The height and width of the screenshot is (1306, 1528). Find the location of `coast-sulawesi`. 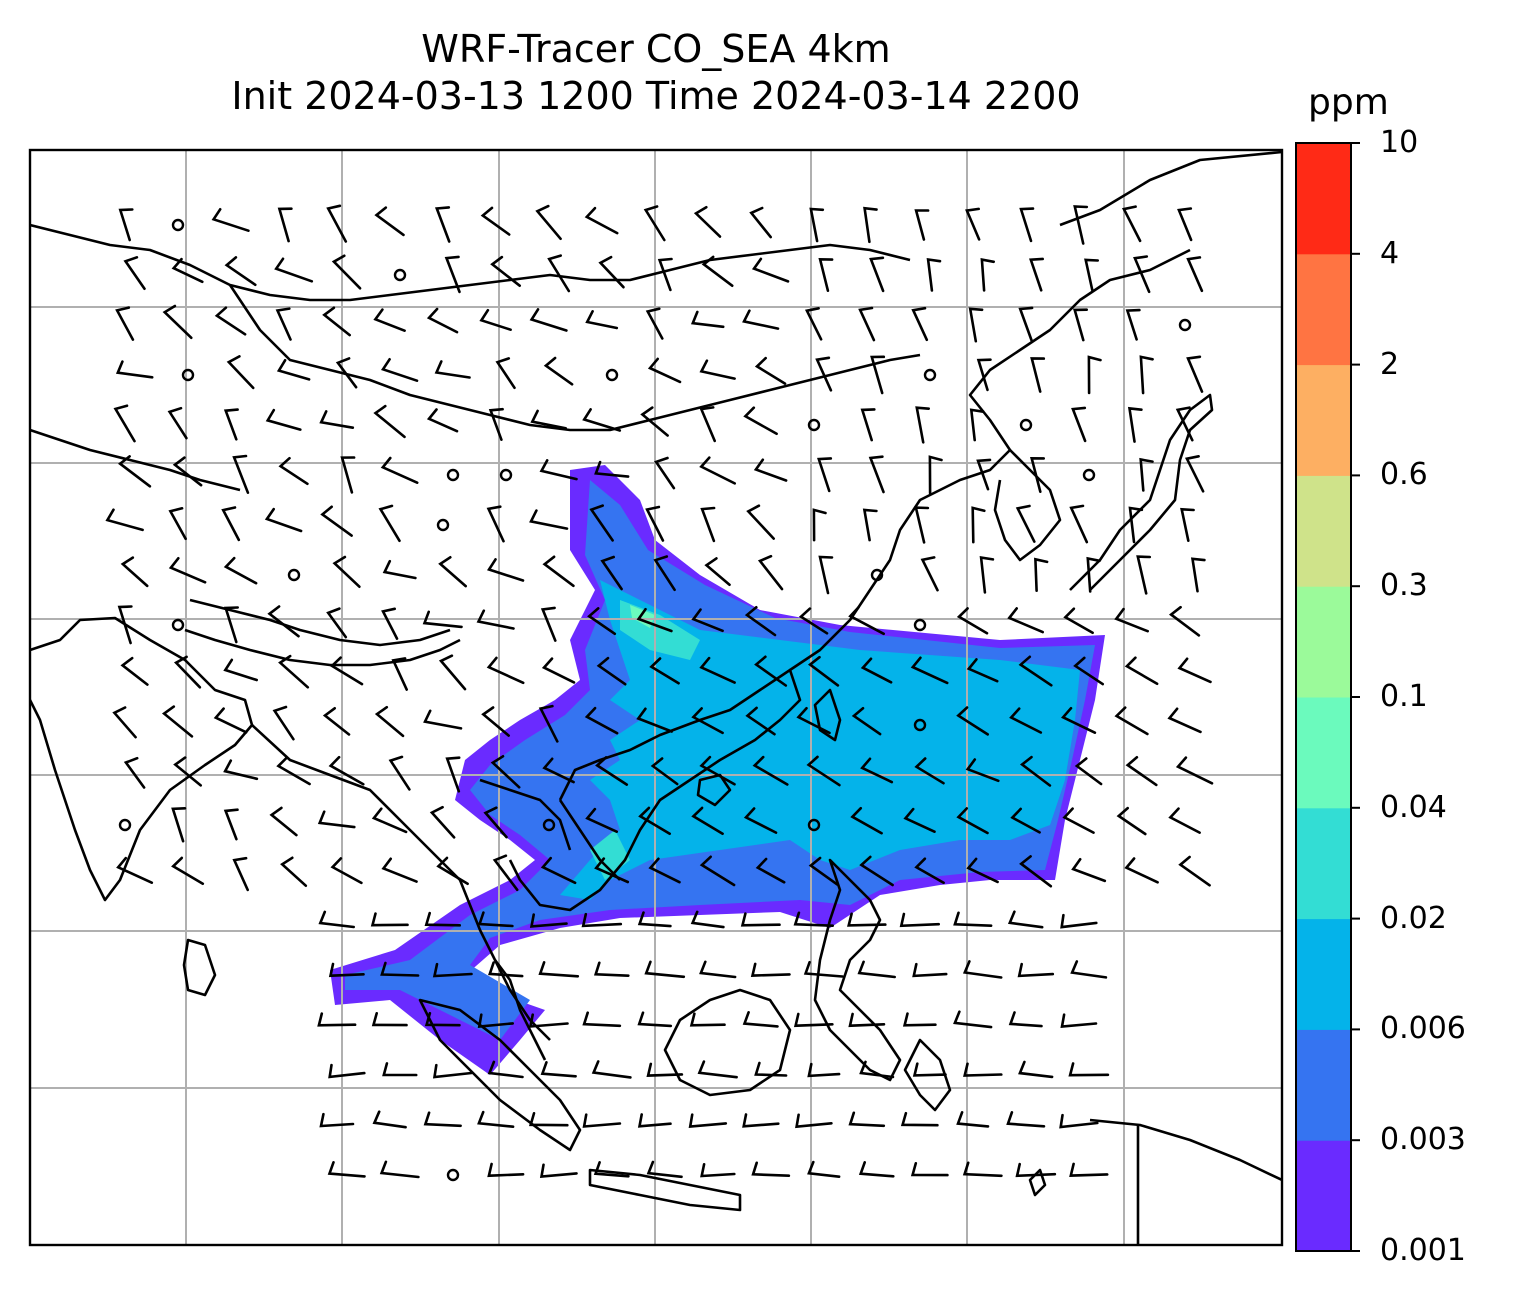

coast-sulawesi is located at coordinates (927, 1075).